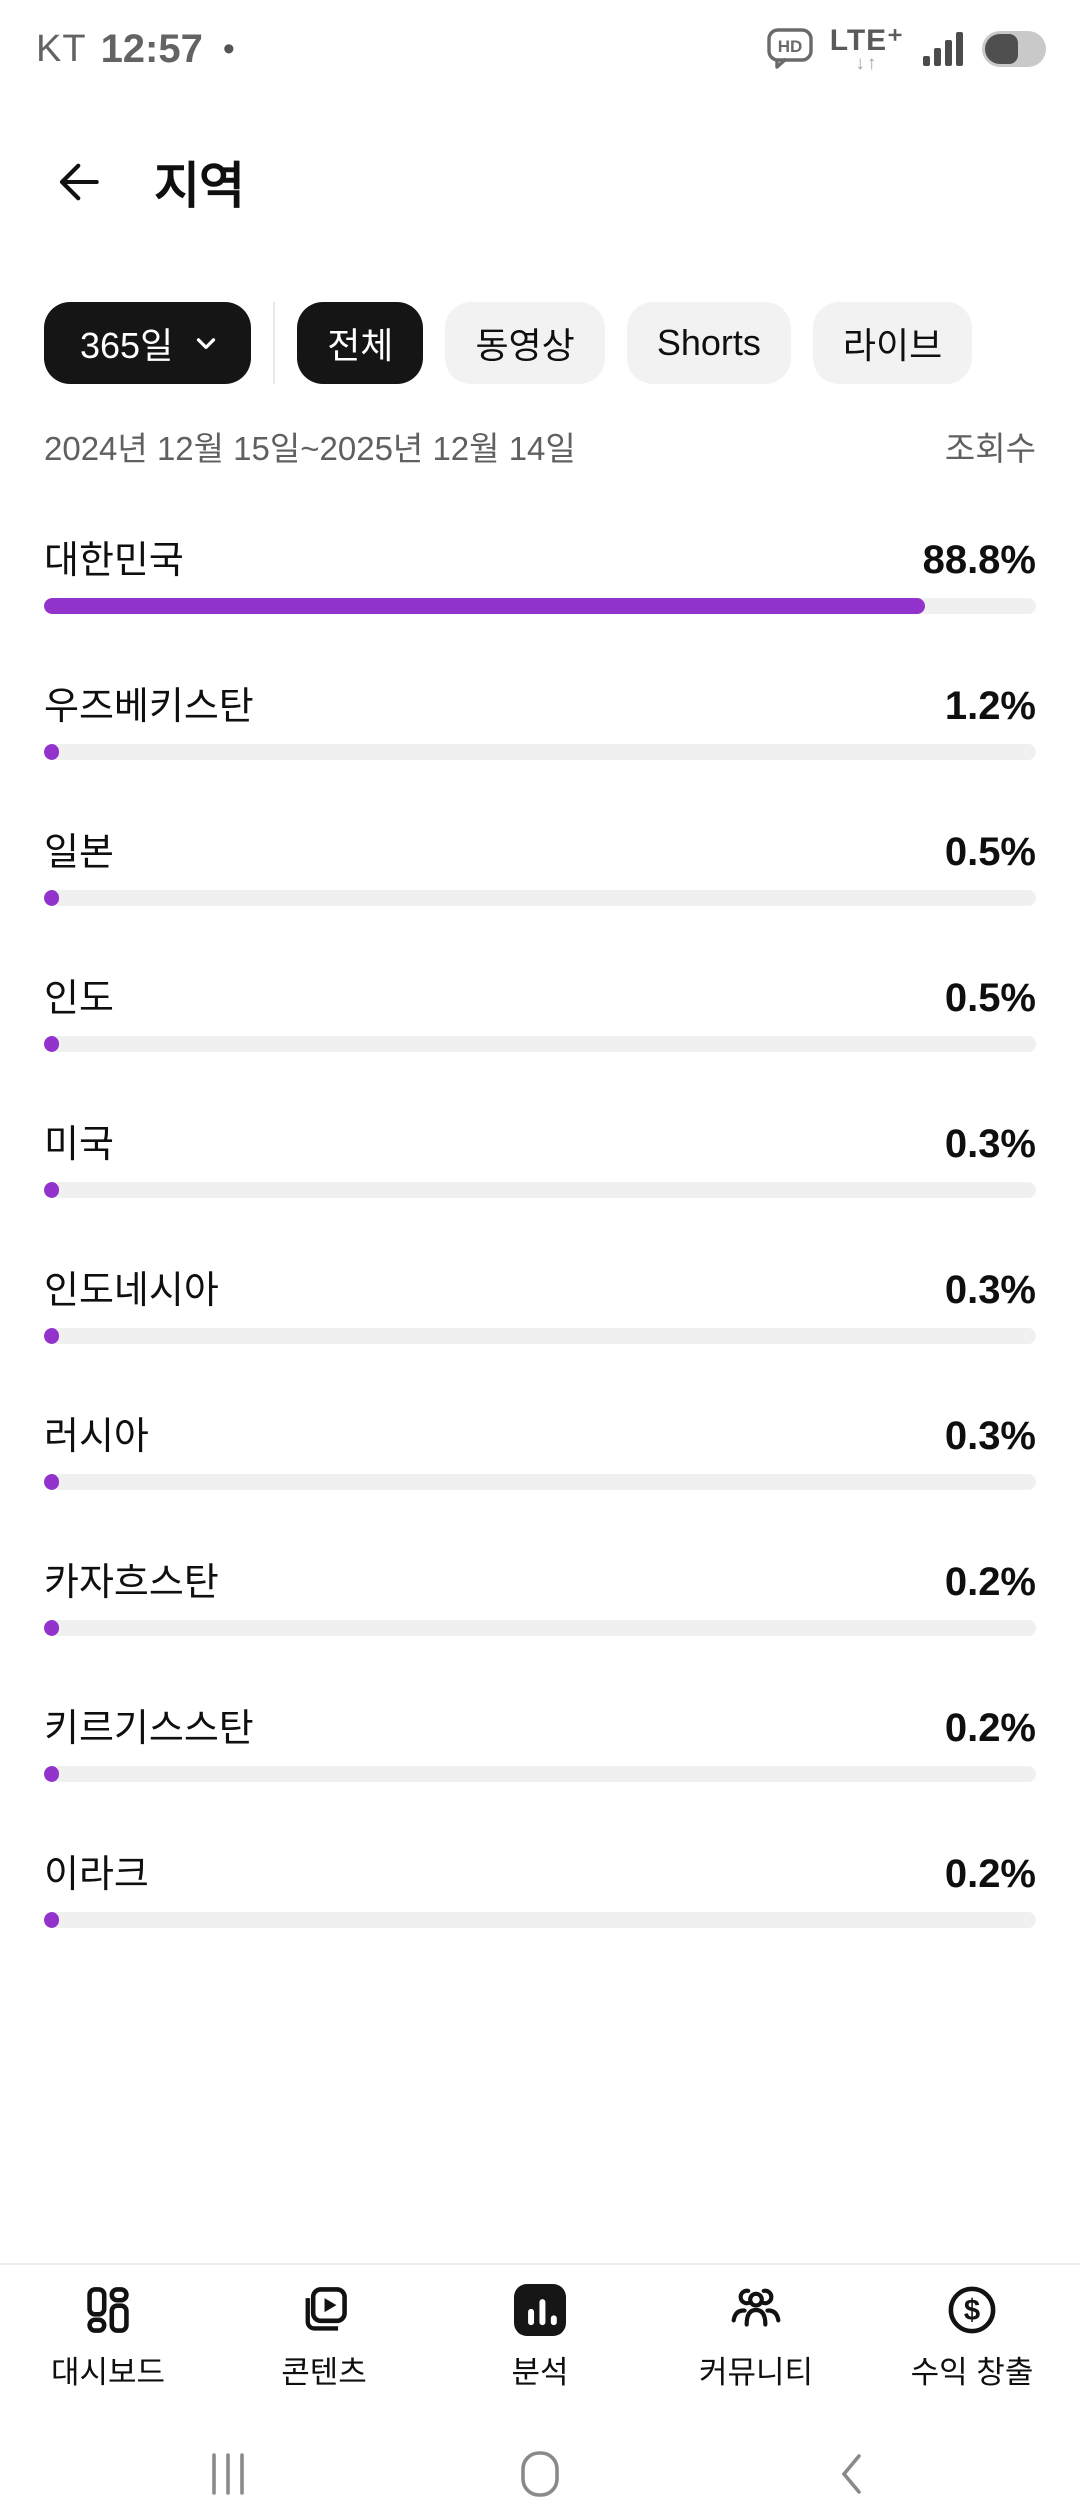 Image resolution: width=1080 pixels, height=2520 pixels. I want to click on region-row: 미국 0.3%, so click(540, 1160).